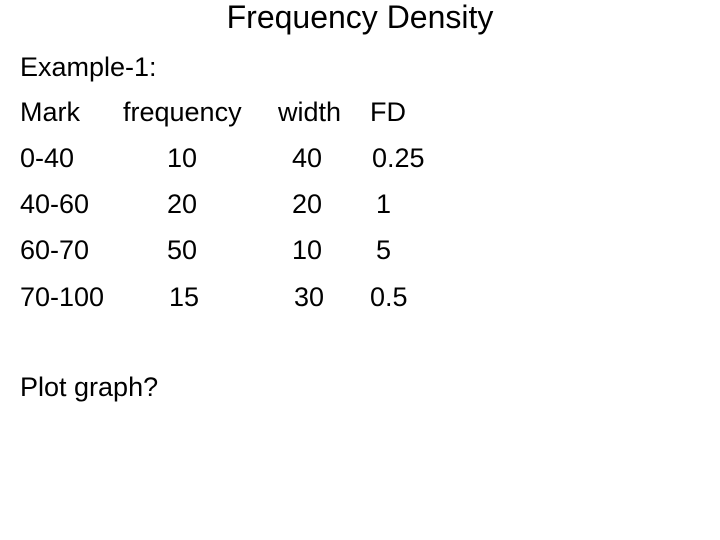 The width and height of the screenshot is (720, 540). Describe the element at coordinates (384, 204) in the screenshot. I see `cell-fd: 1` at that location.